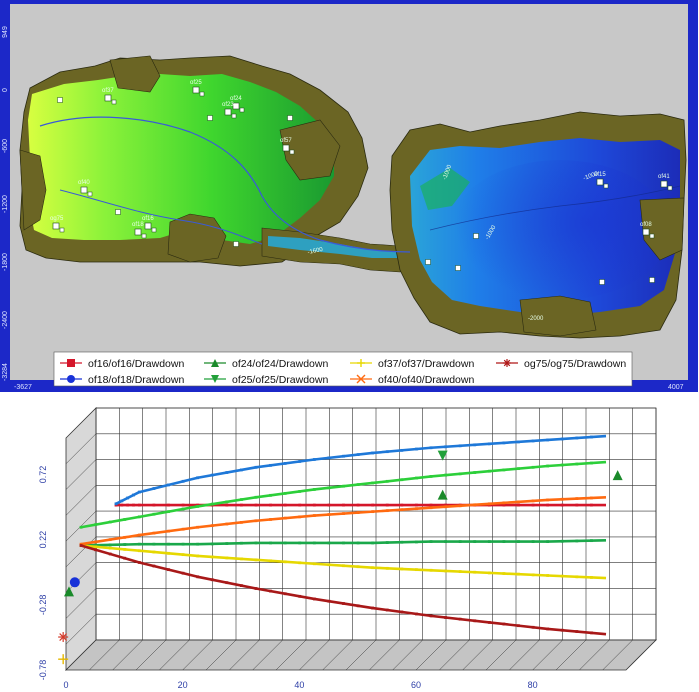 Image resolution: width=699 pixels, height=692 pixels. What do you see at coordinates (5, 32) in the screenshot?
I see `map-y-tick: 949` at bounding box center [5, 32].